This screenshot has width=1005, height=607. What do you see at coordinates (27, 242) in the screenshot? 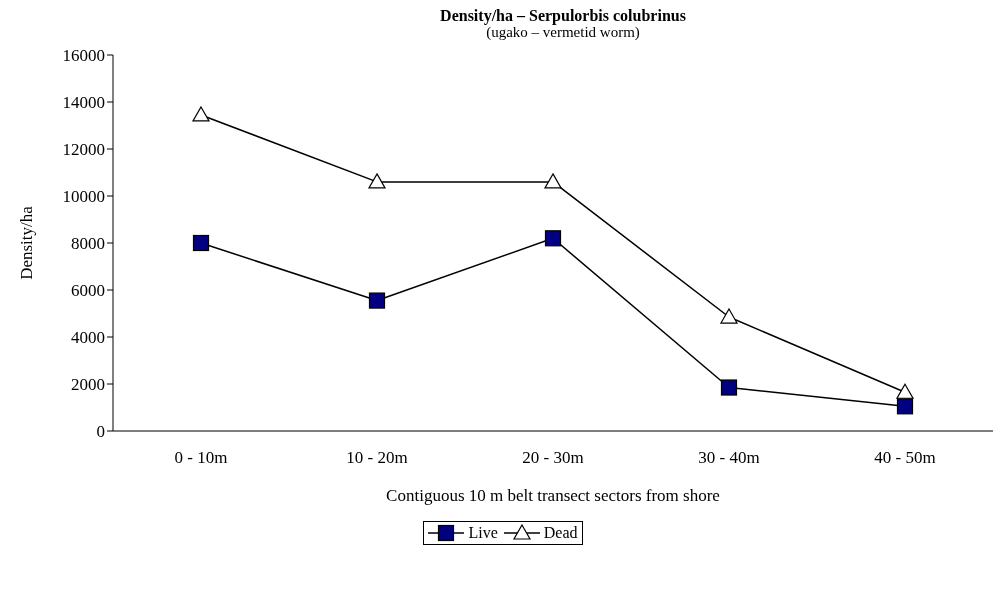
I see `y-axis-title: Density/ha` at bounding box center [27, 242].